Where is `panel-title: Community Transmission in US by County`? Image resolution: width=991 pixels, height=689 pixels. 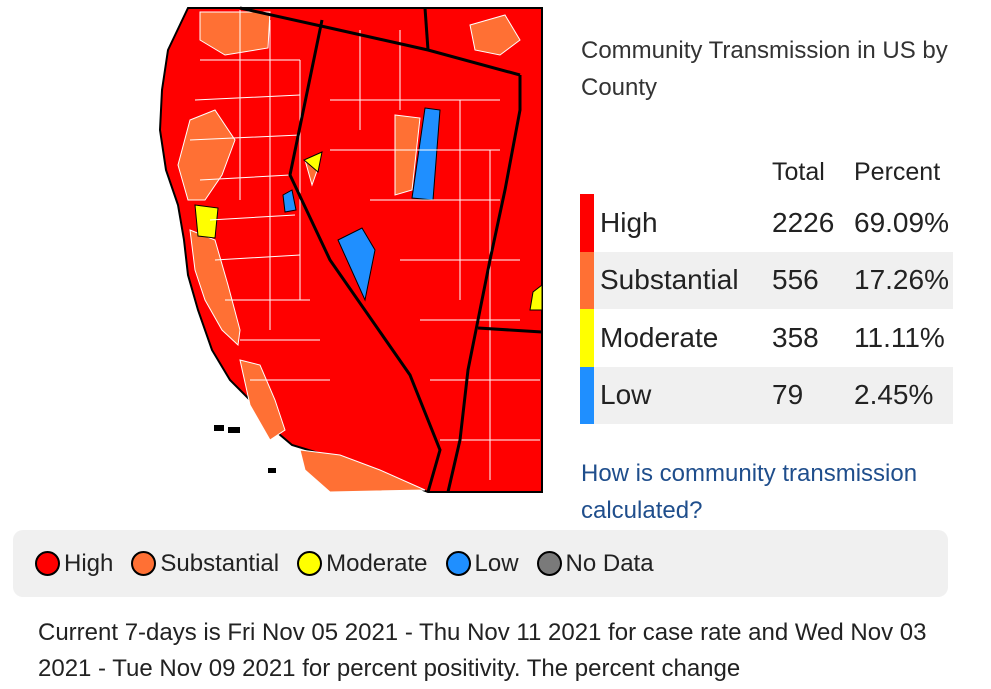
panel-title: Community Transmission in US by County is located at coordinates (764, 69).